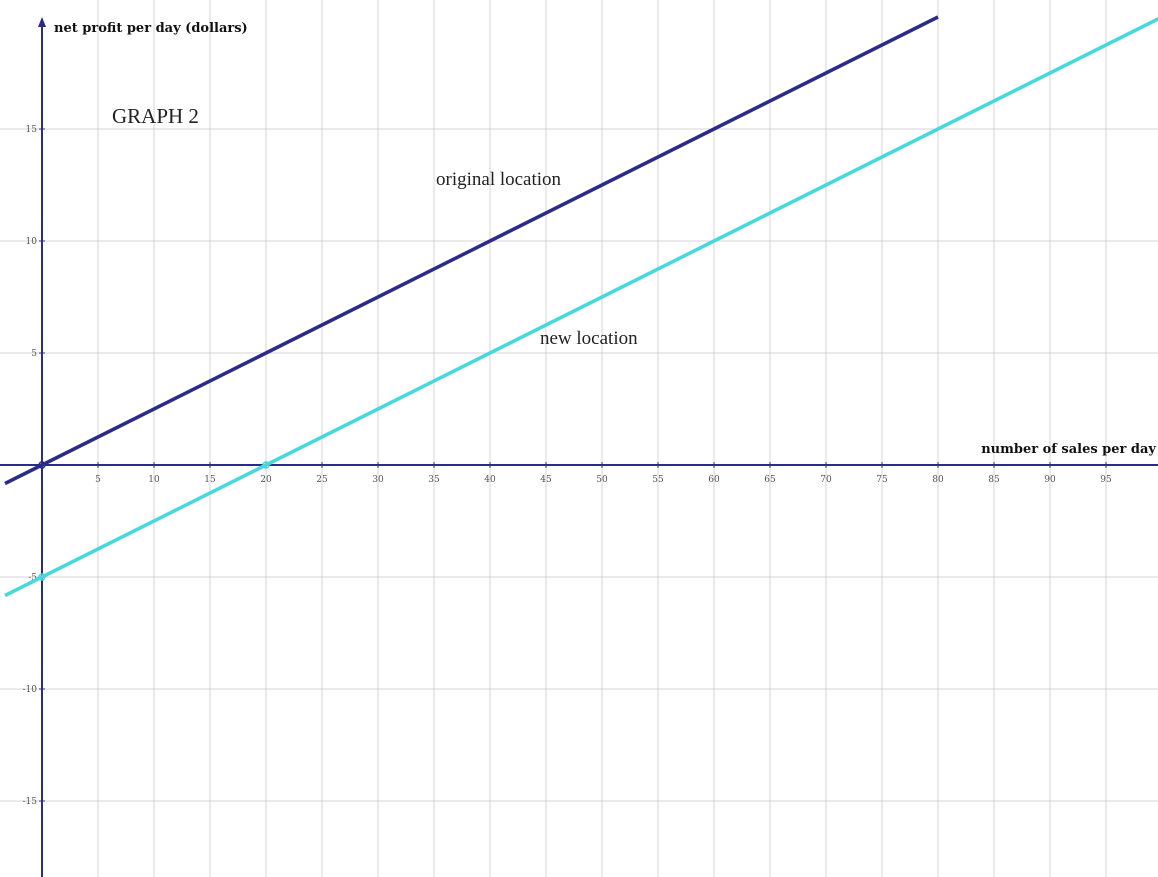 This screenshot has width=1158, height=877. Describe the element at coordinates (210, 480) in the screenshot. I see `x-tick-label-15: 15` at that location.